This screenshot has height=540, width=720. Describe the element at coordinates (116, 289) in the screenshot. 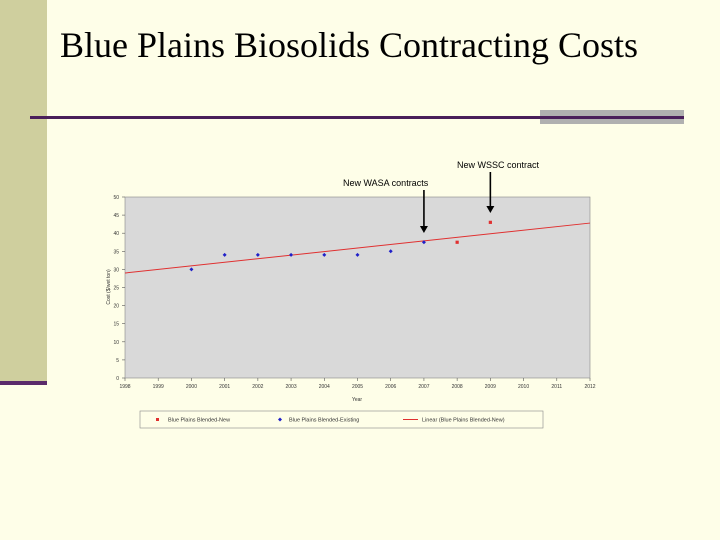

I see `y-tick-label: 25` at that location.